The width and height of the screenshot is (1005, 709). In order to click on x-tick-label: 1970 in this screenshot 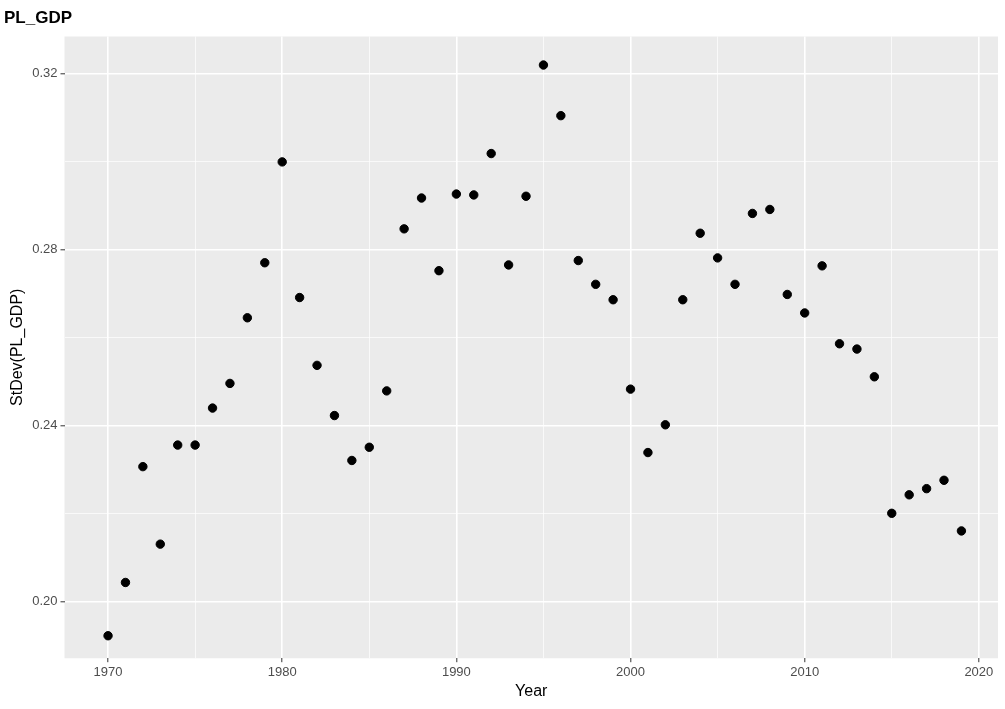, I will do `click(108, 671)`.